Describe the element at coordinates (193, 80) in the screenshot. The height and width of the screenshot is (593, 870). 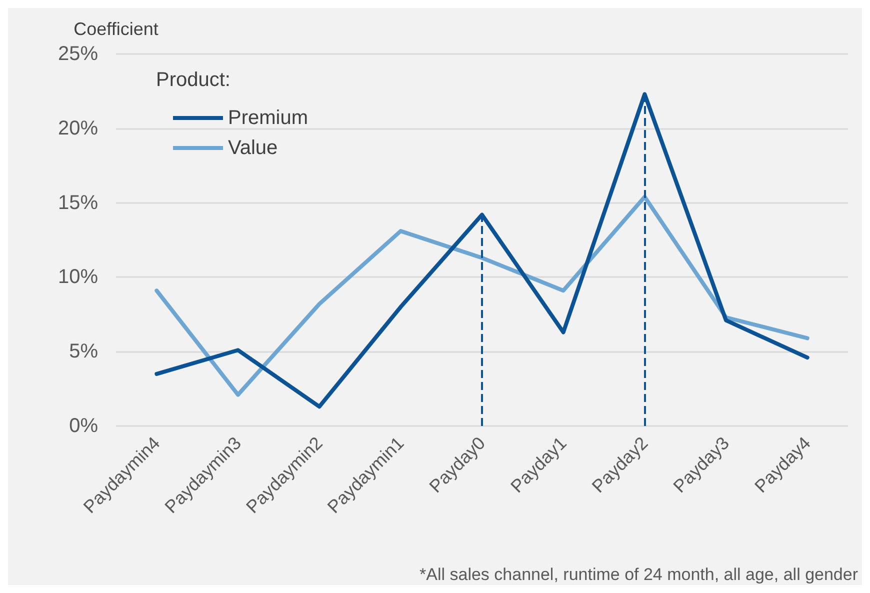
I see `legend-title: Product:` at that location.